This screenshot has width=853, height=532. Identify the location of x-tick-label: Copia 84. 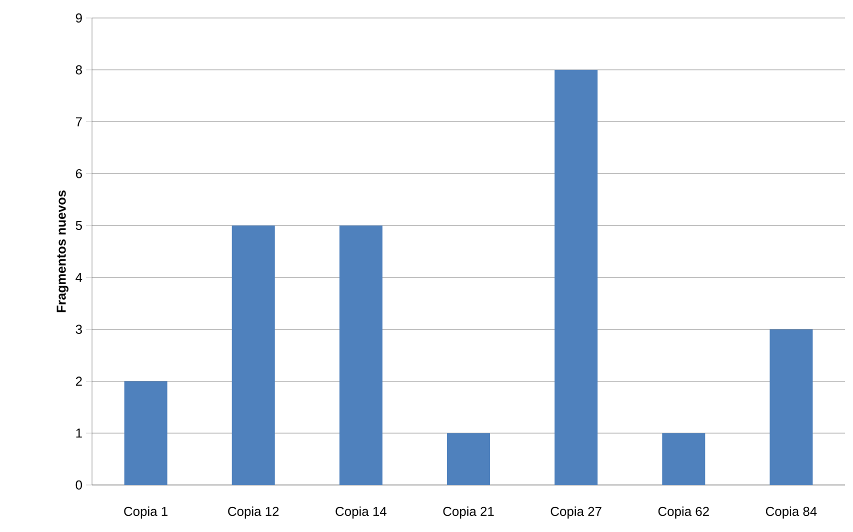
(791, 512).